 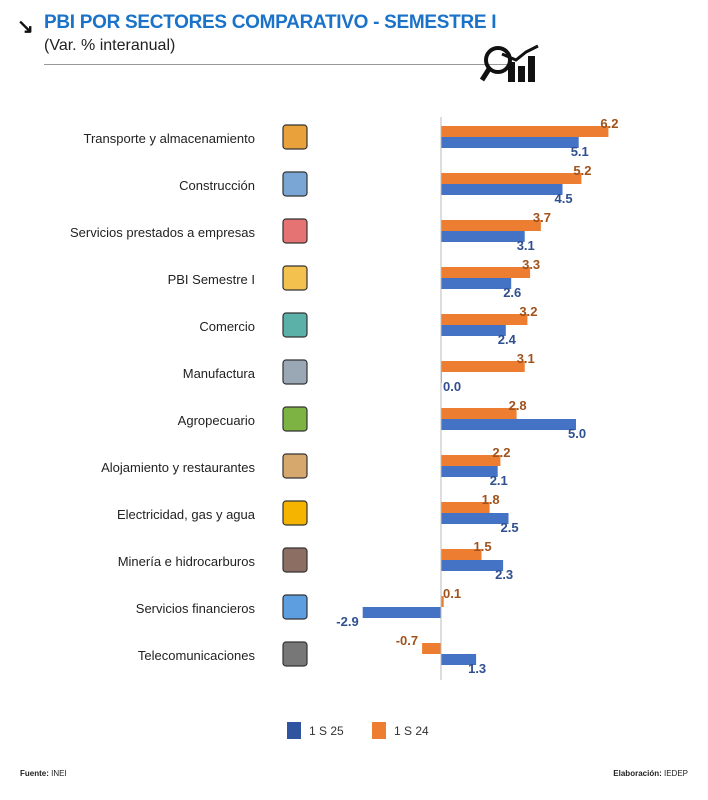 I want to click on legend-label: 1 S 25, so click(x=326, y=730).